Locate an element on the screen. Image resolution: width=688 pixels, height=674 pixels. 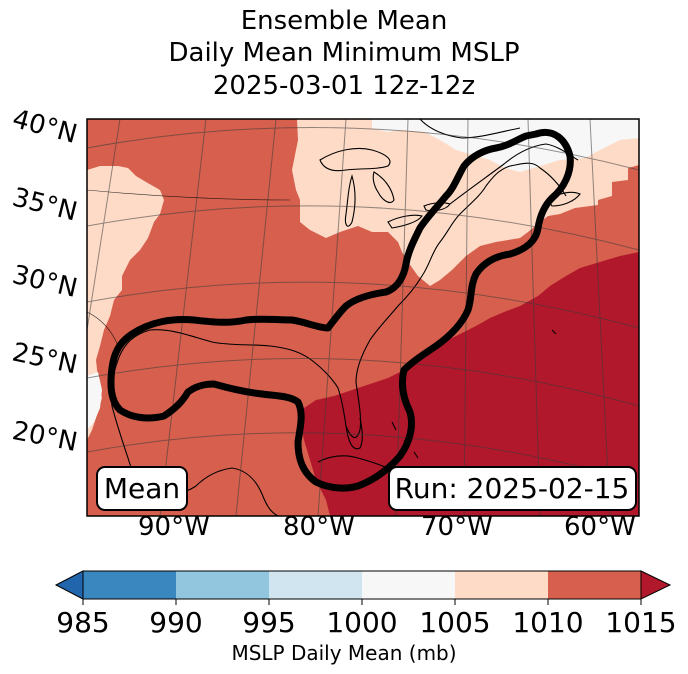
lake-huron is located at coordinates (383, 187).